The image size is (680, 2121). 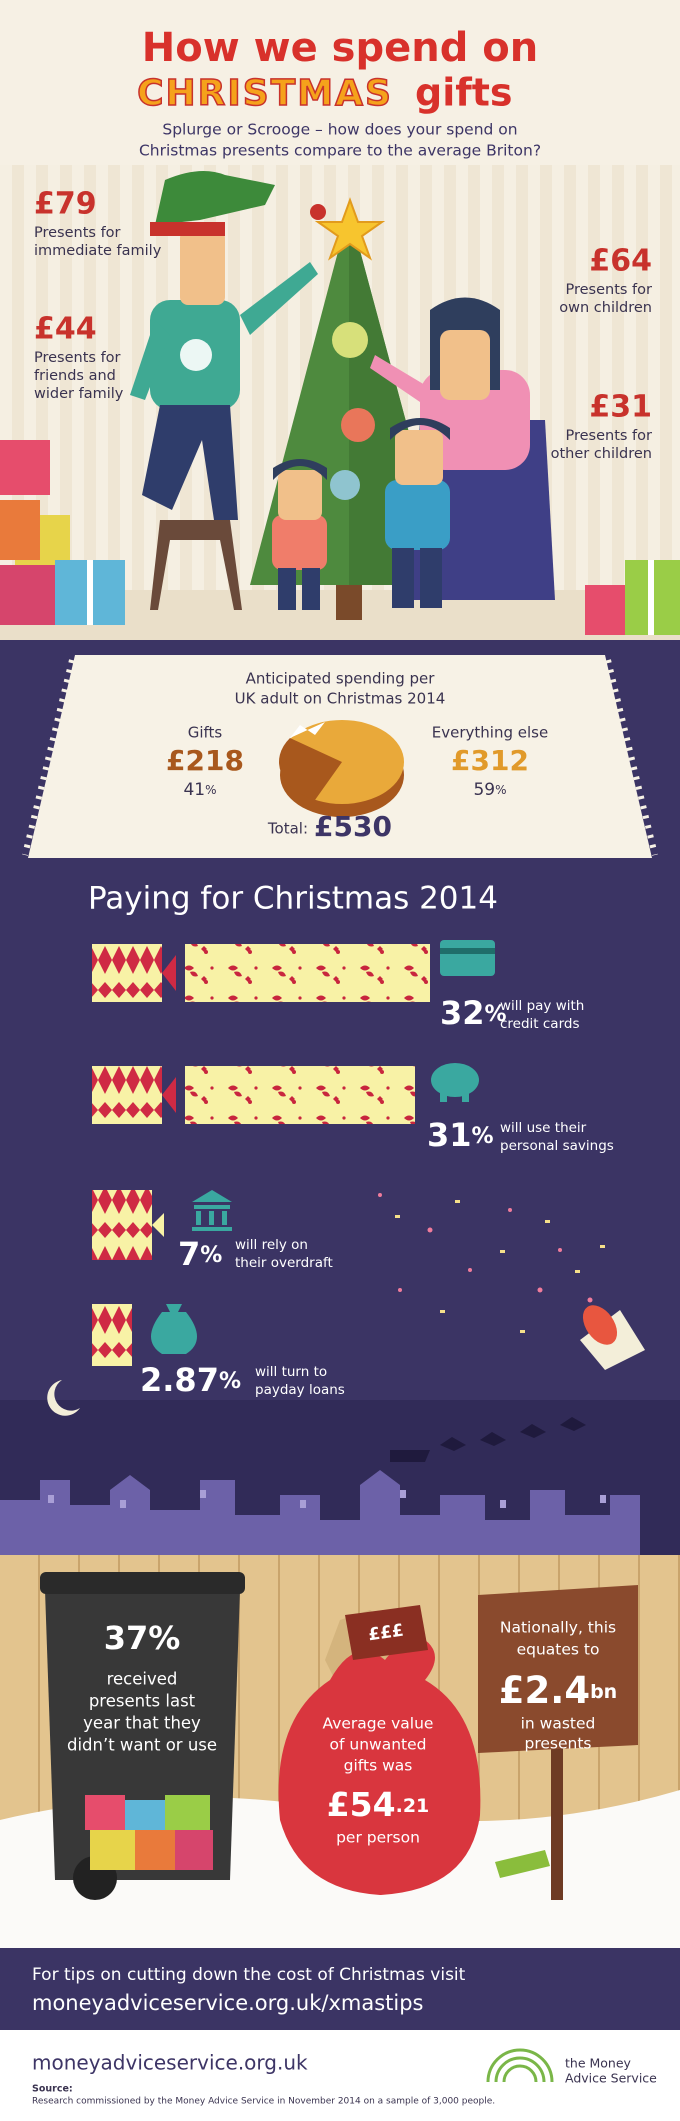 I want to click on paying-section-g, so click(x=500, y=1266).